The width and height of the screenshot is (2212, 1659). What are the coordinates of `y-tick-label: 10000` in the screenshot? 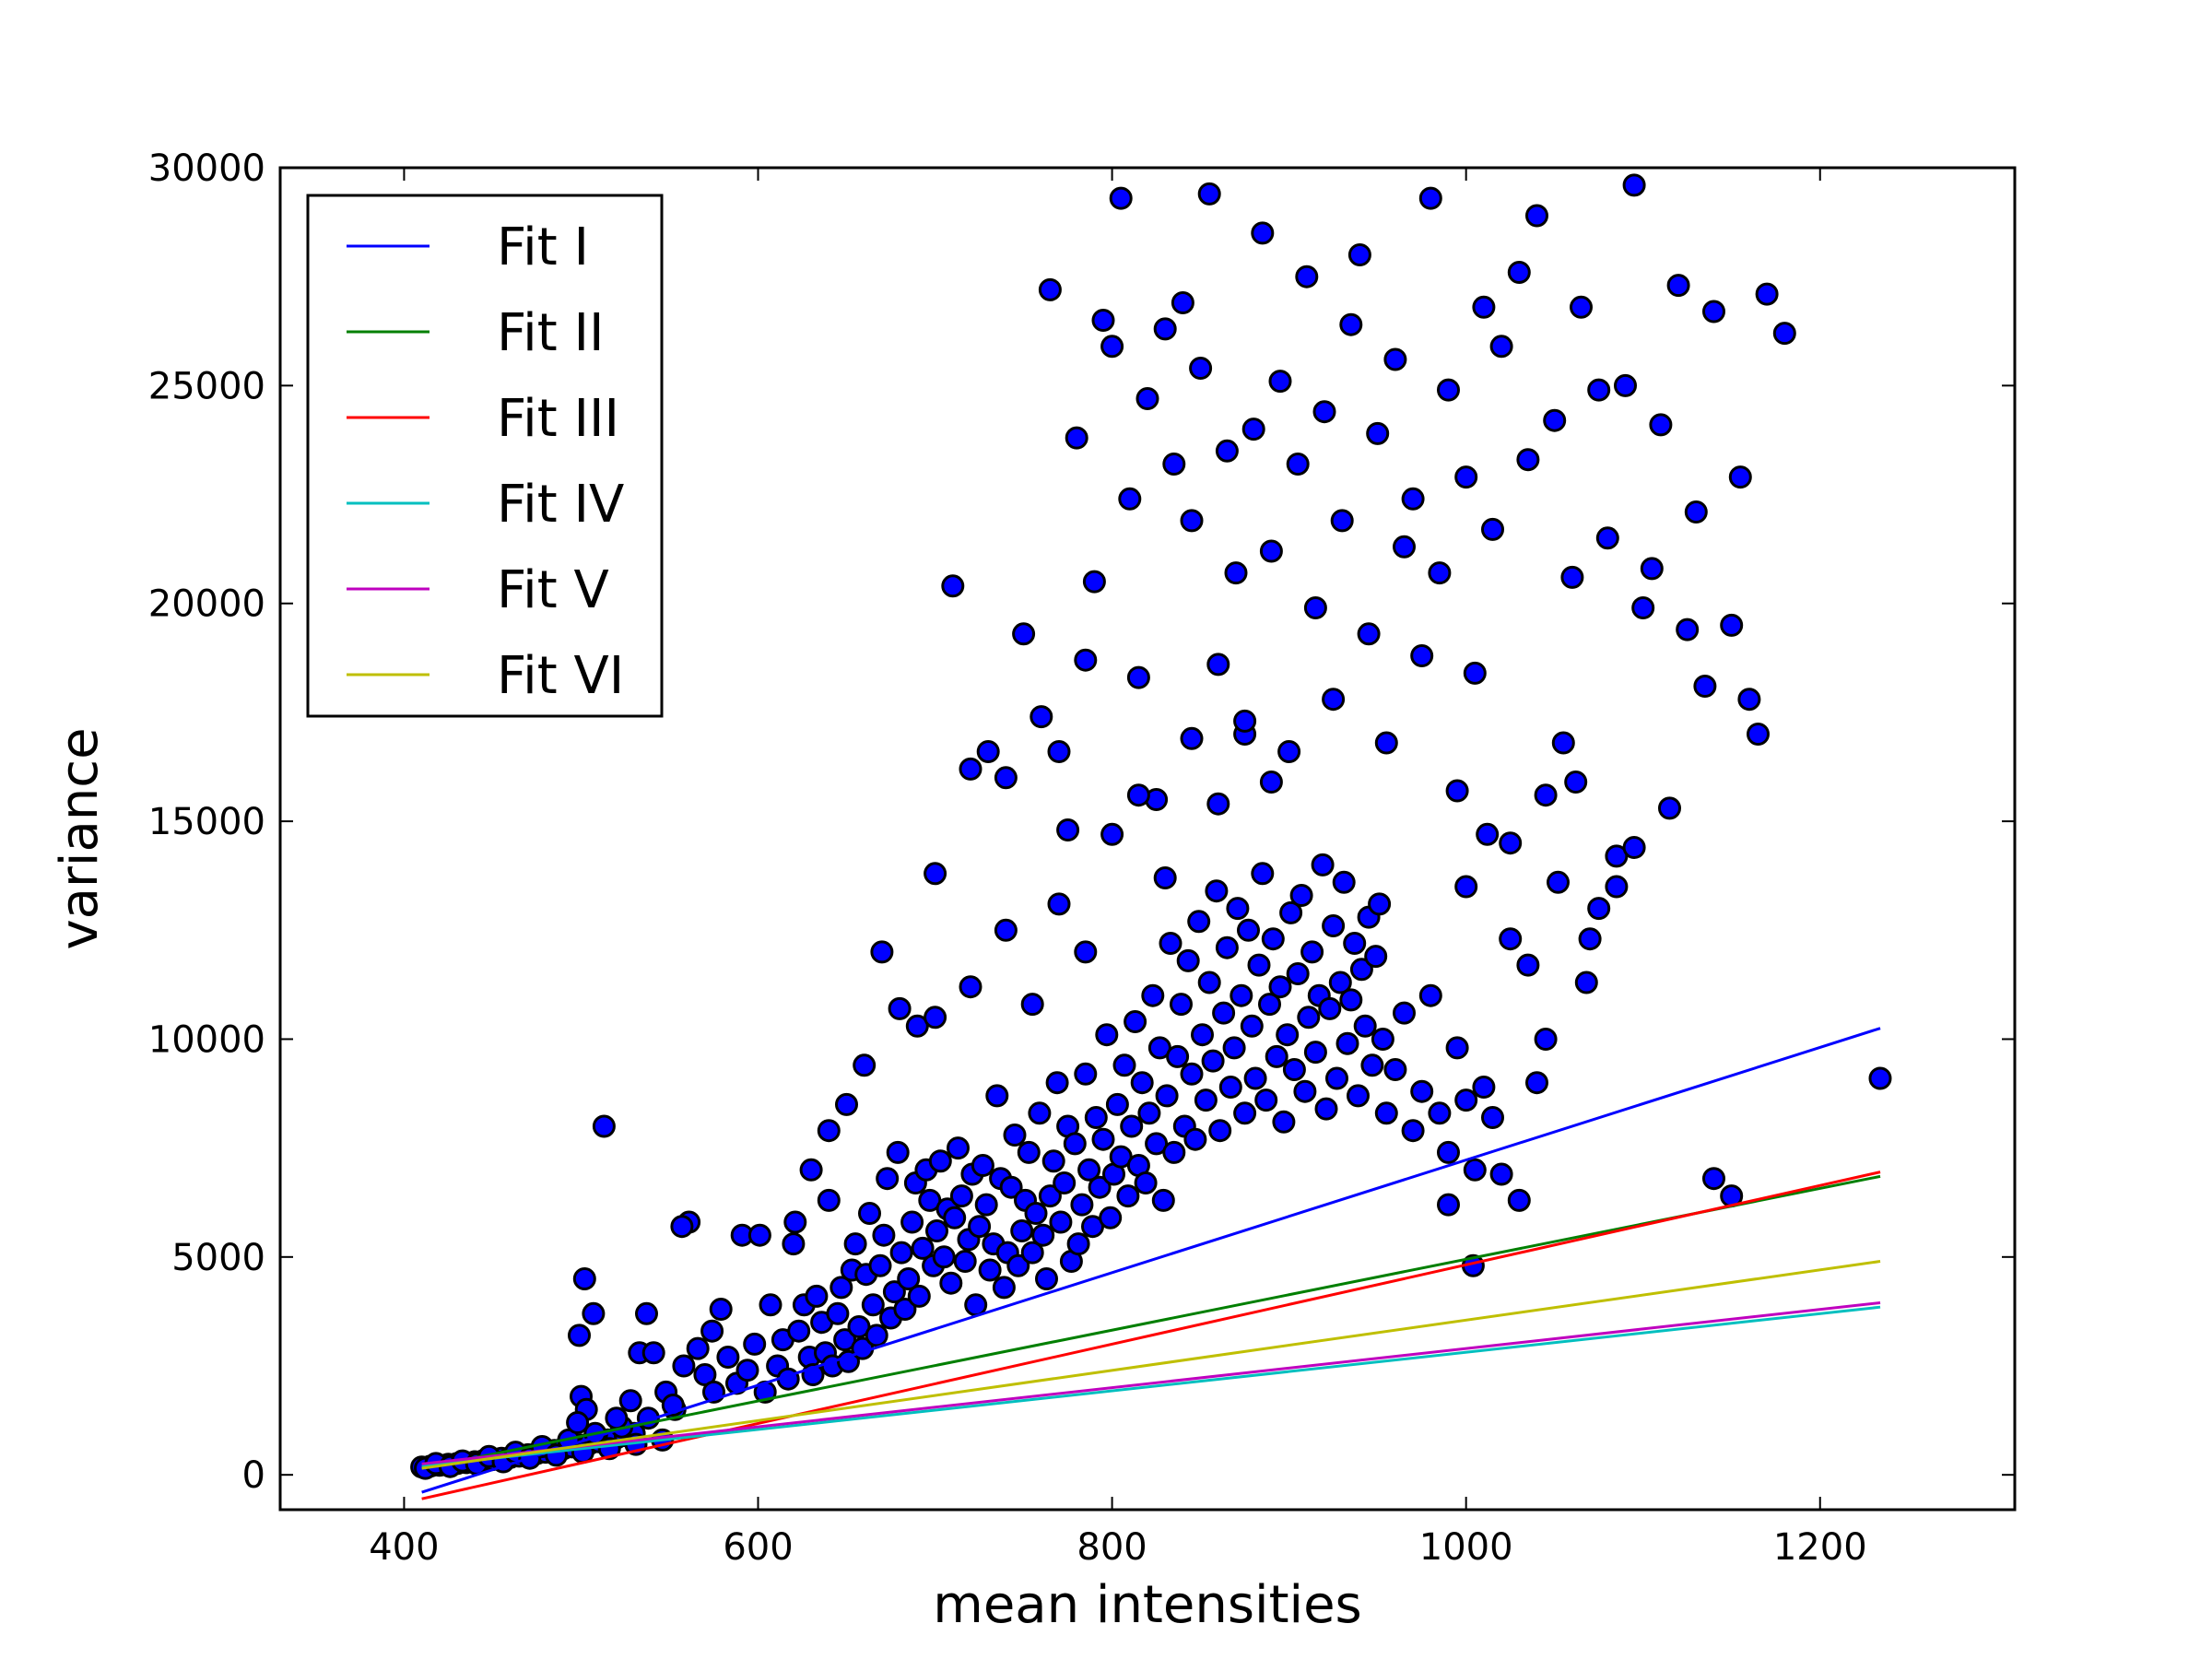 It's located at (206, 1039).